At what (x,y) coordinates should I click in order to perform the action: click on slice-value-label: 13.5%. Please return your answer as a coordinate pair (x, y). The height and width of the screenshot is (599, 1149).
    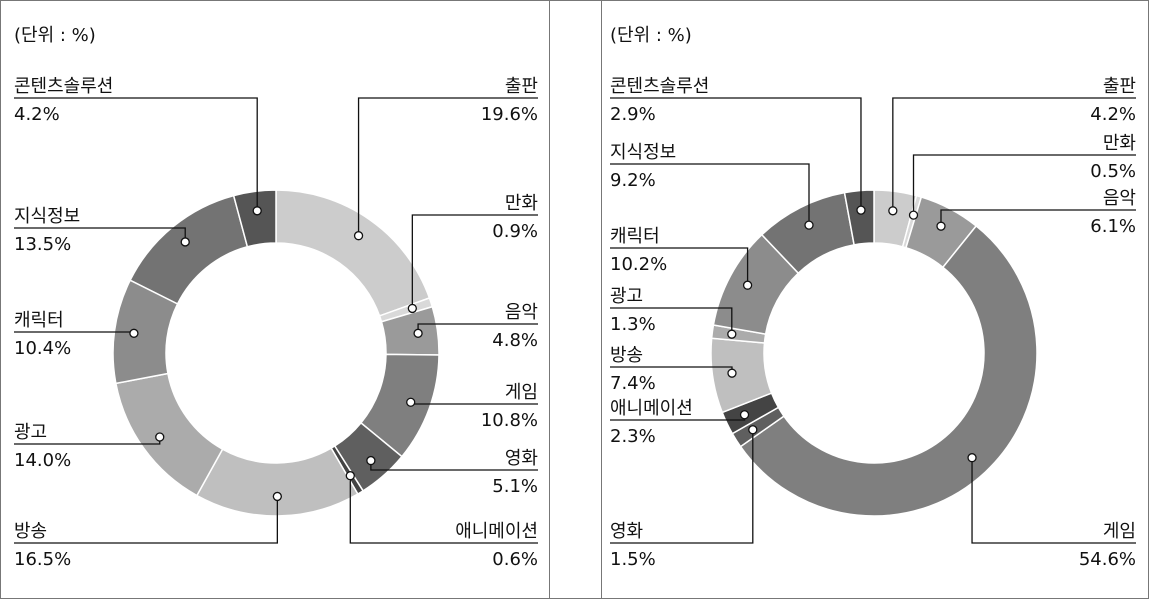
    Looking at the image, I should click on (42, 244).